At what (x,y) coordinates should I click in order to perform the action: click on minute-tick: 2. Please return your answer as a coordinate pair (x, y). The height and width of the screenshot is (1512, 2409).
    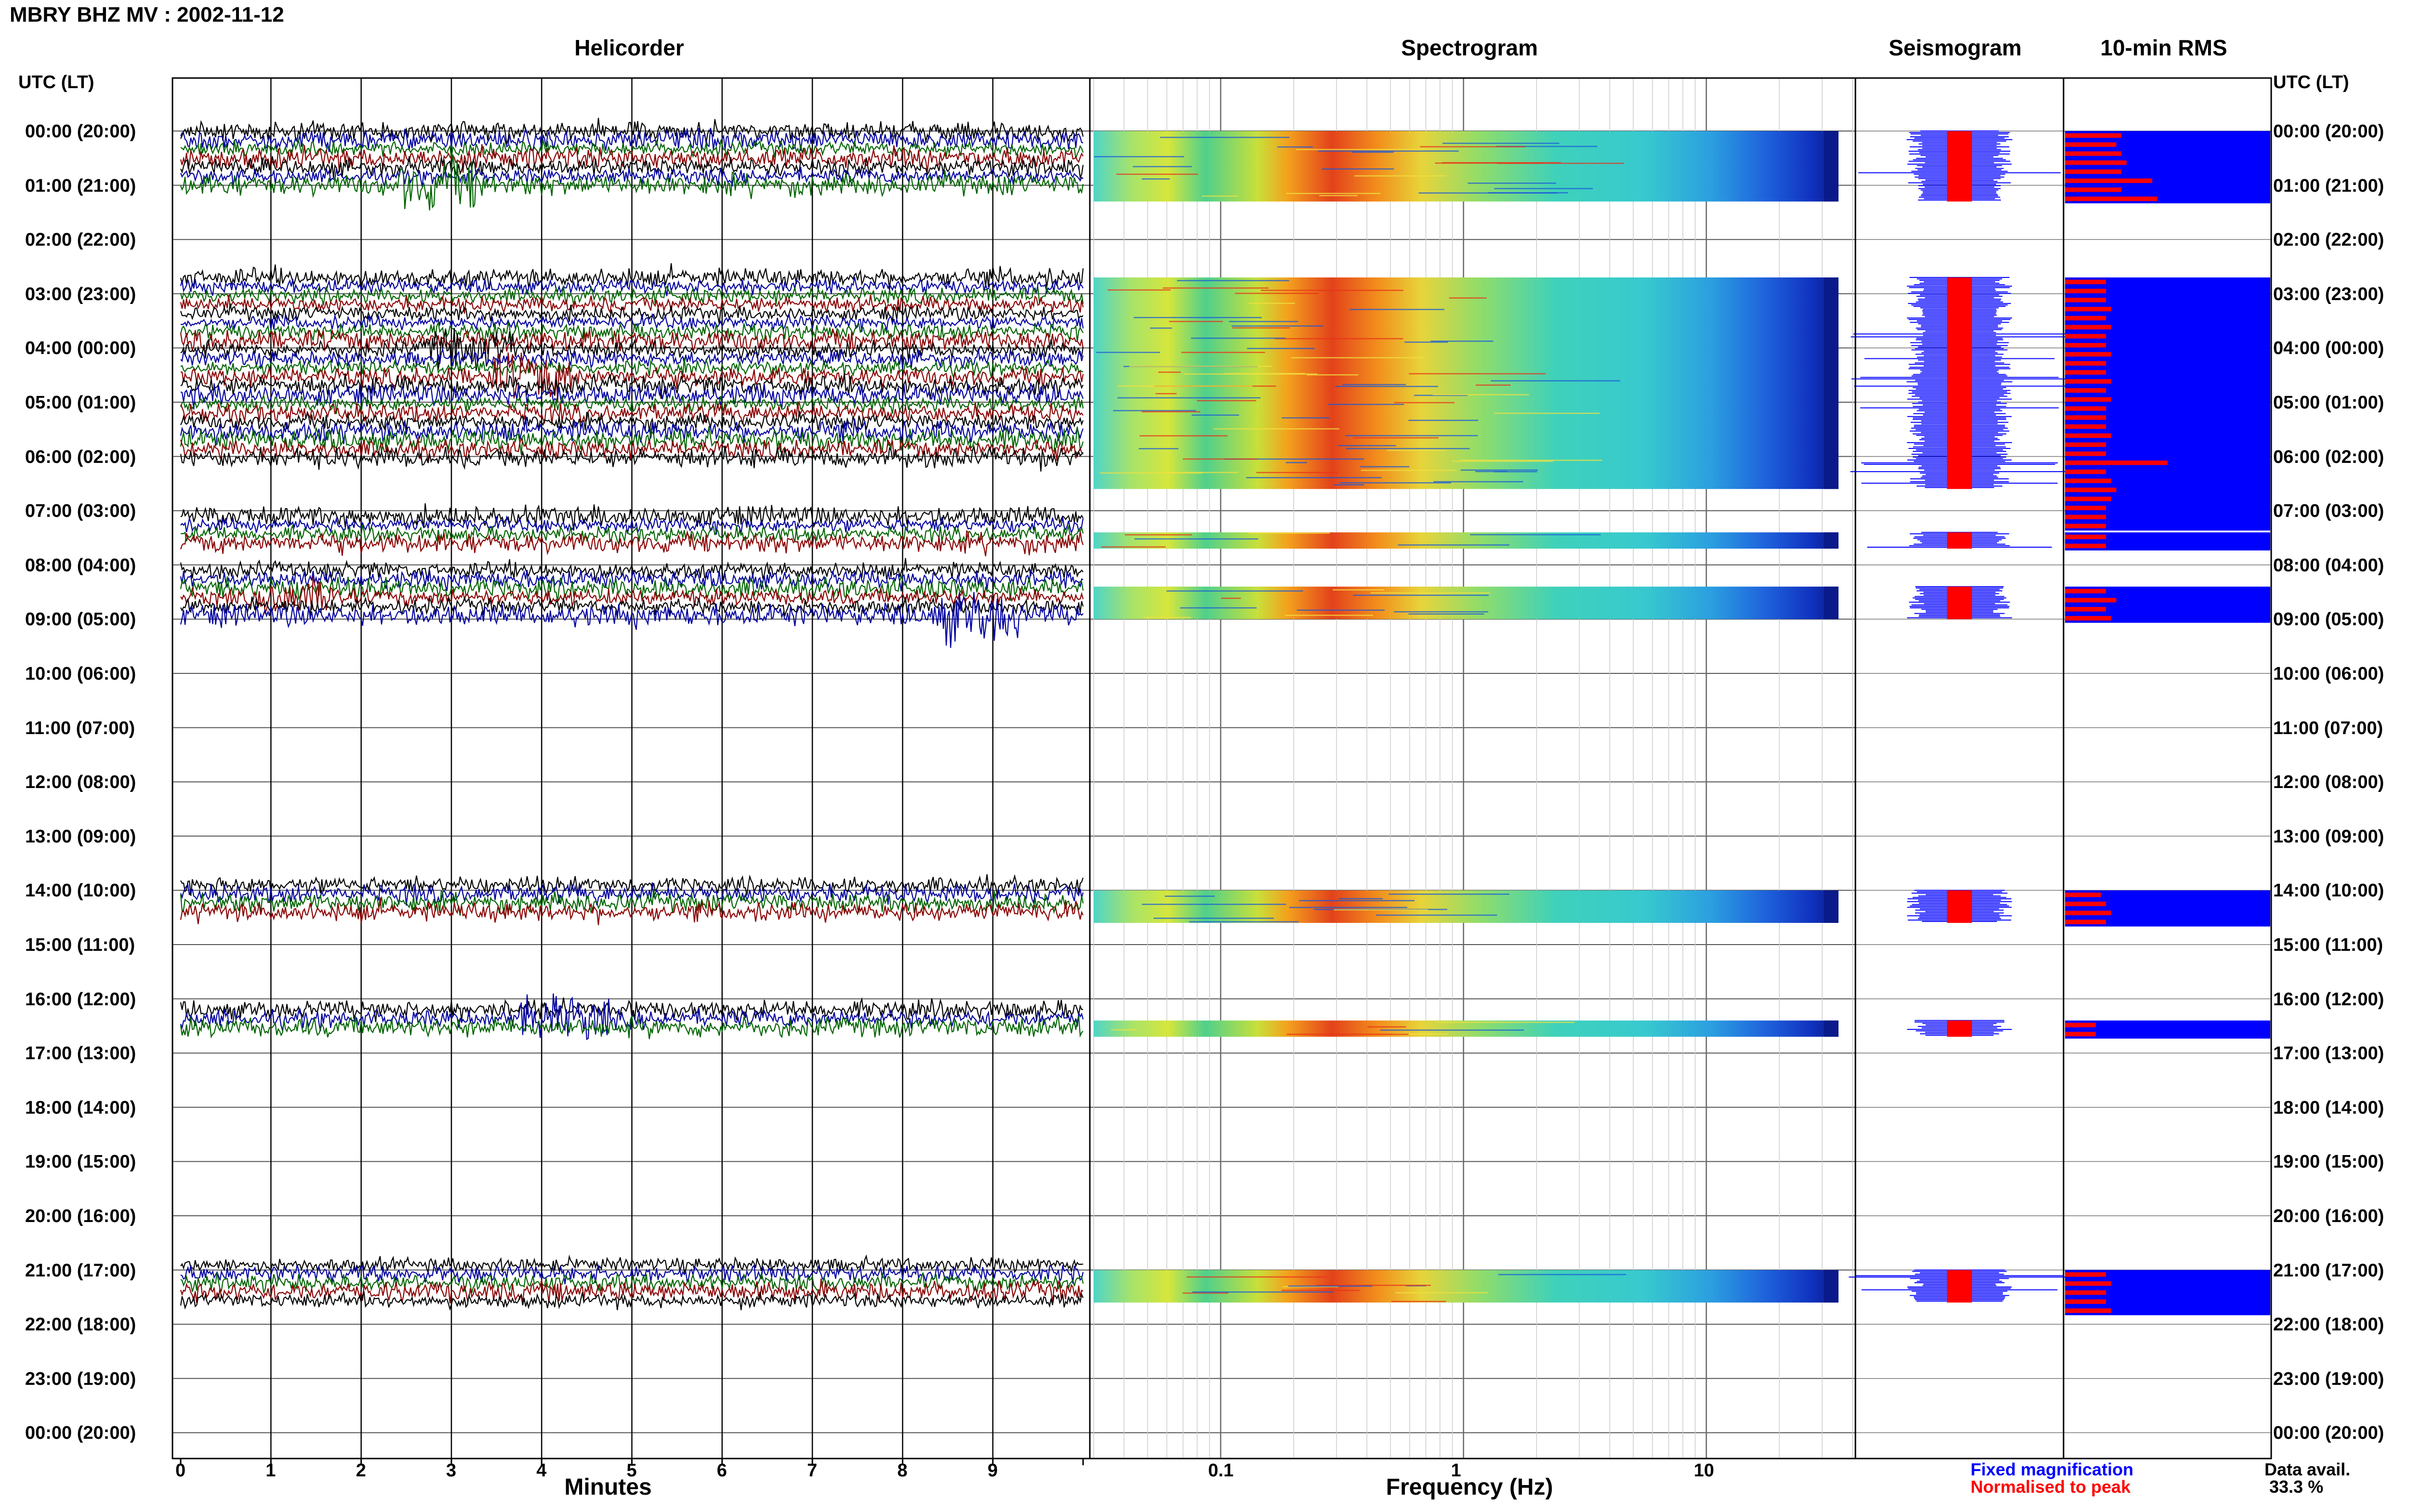
    Looking at the image, I should click on (361, 1470).